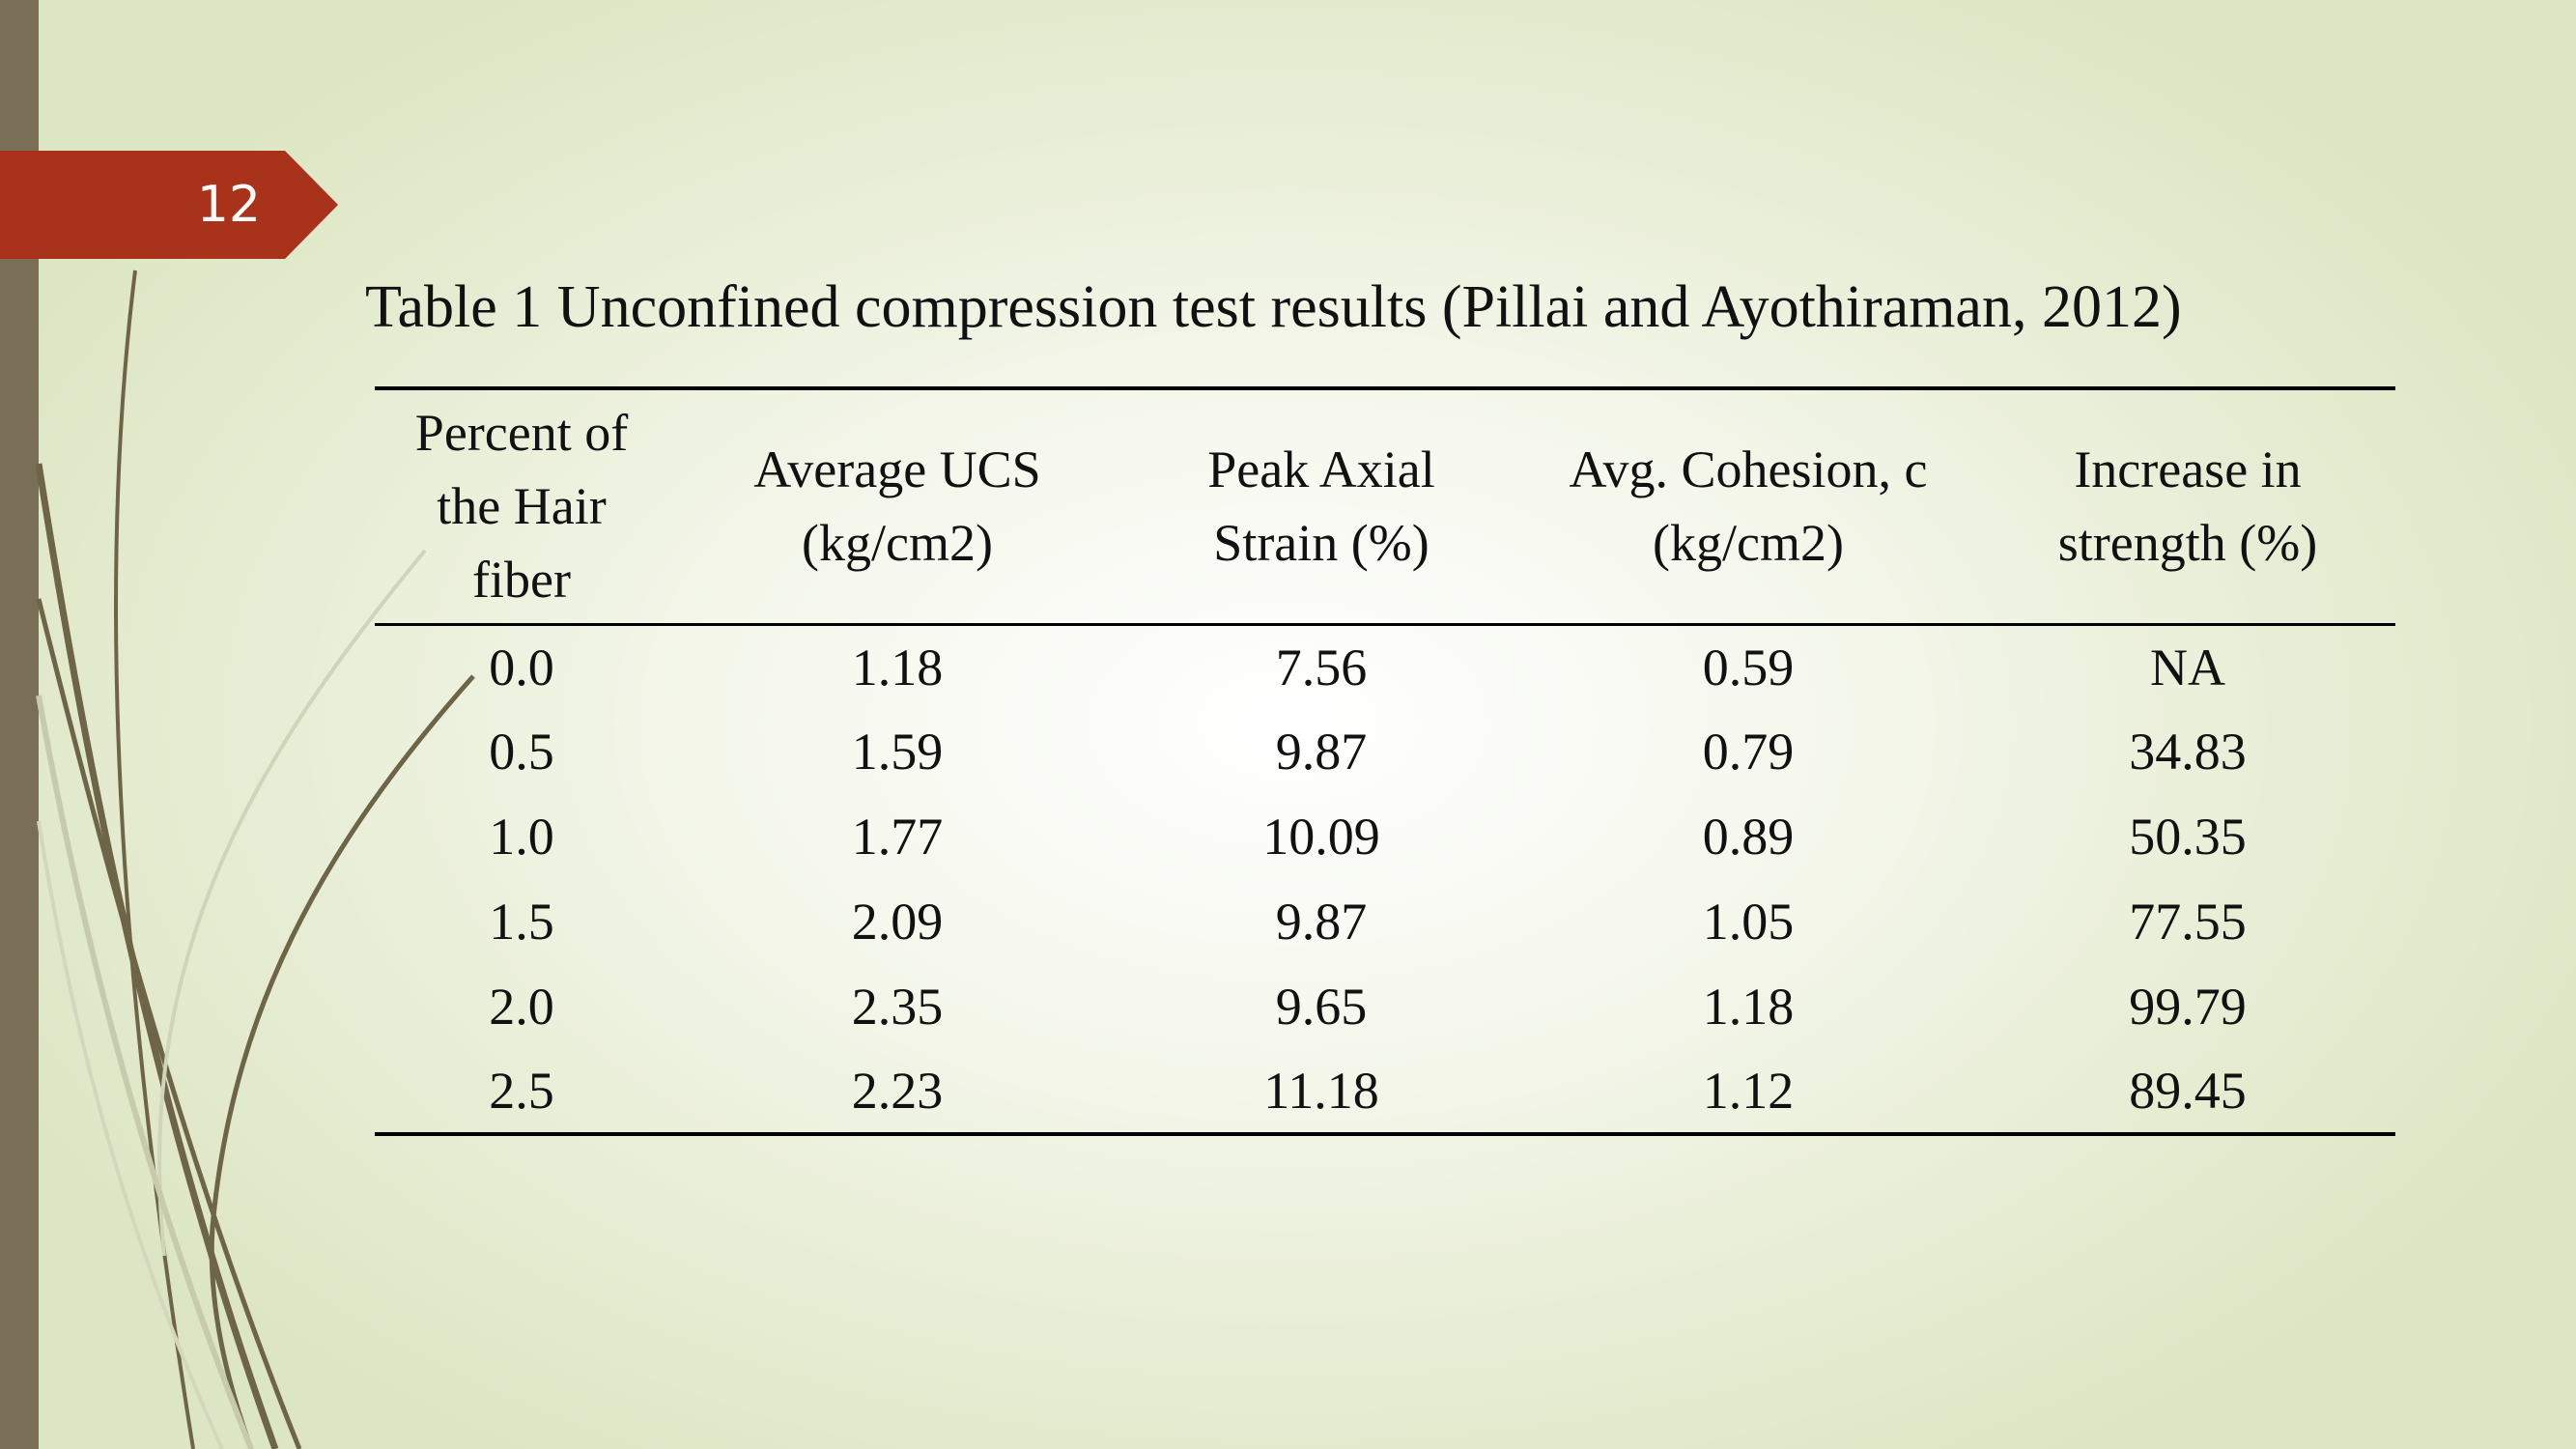  What do you see at coordinates (521, 667) in the screenshot?
I see `cell-fiber-percent: 0.0` at bounding box center [521, 667].